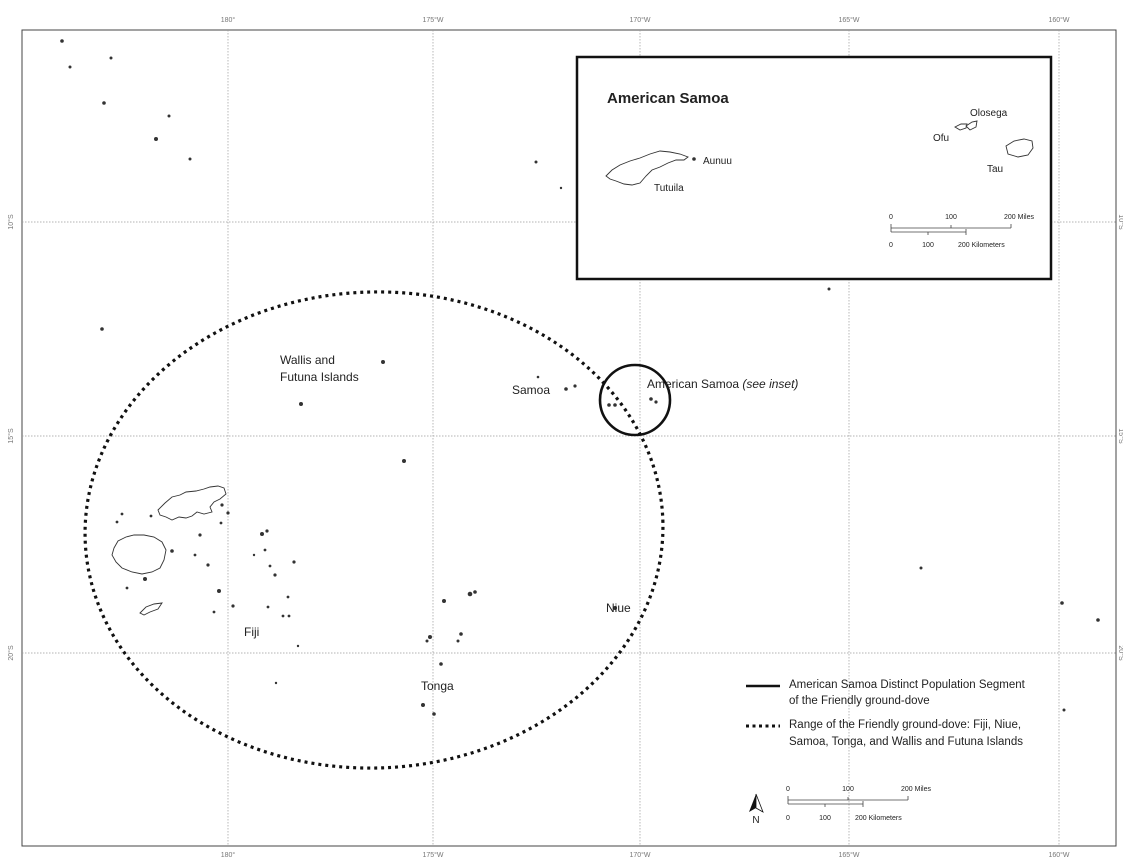 The width and height of the screenshot is (1123, 861). Describe the element at coordinates (1120, 222) in the screenshot. I see `lat-label-right: 10°S` at that location.